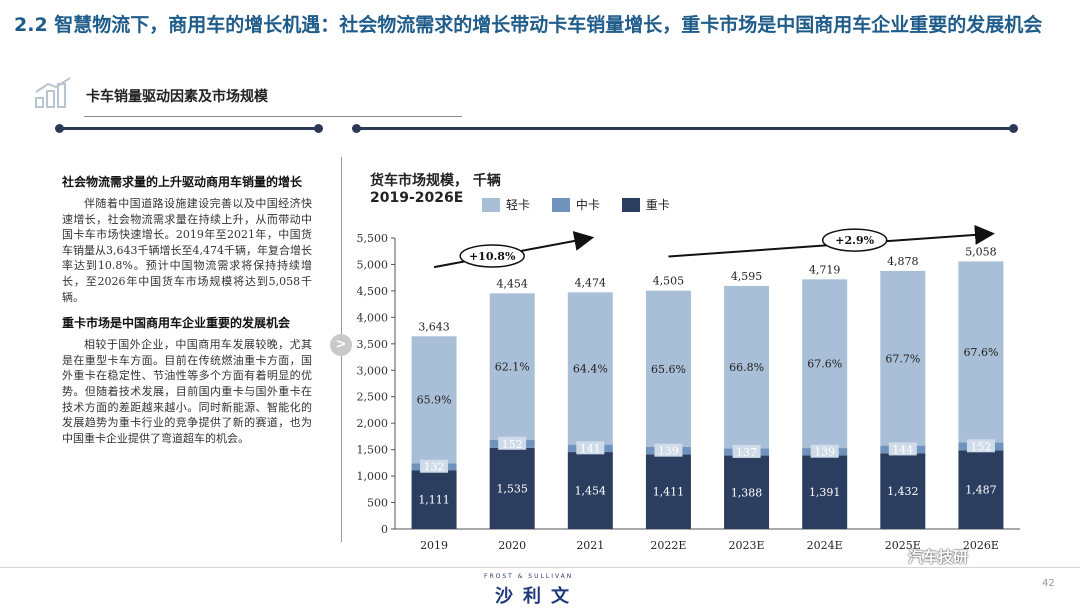  Describe the element at coordinates (903, 261) in the screenshot. I see `data-label-total: 4,878` at that location.